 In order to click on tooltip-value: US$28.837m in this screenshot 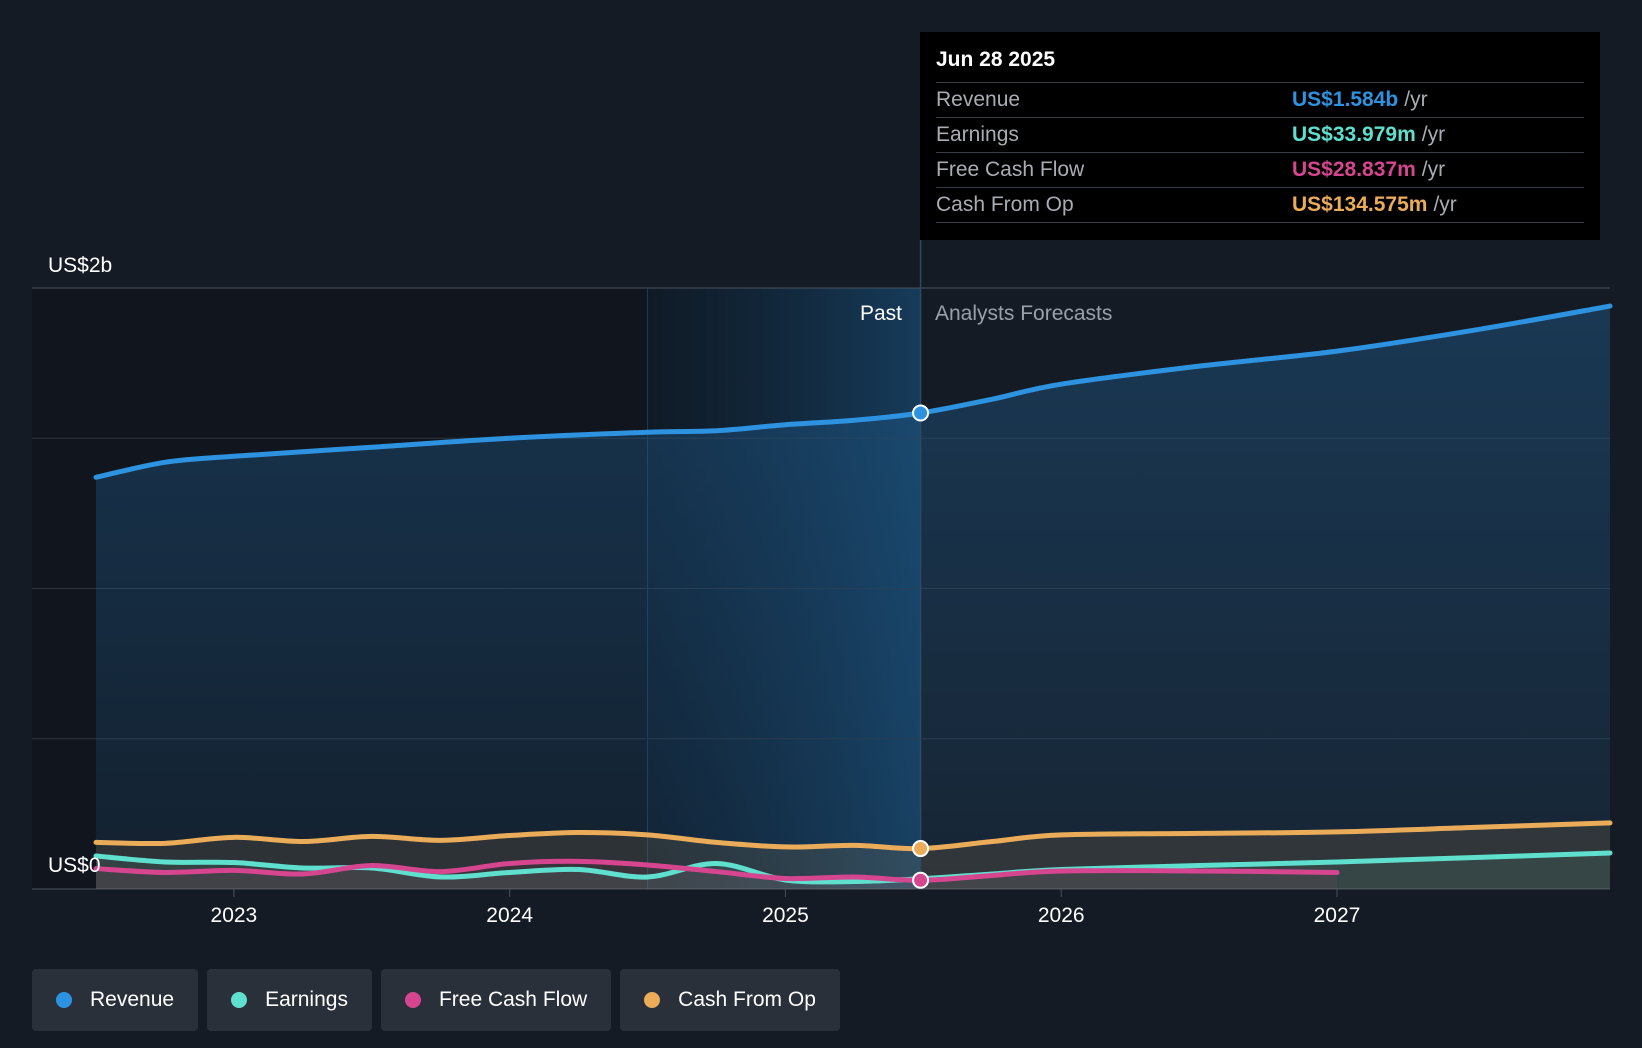, I will do `click(1354, 169)`.